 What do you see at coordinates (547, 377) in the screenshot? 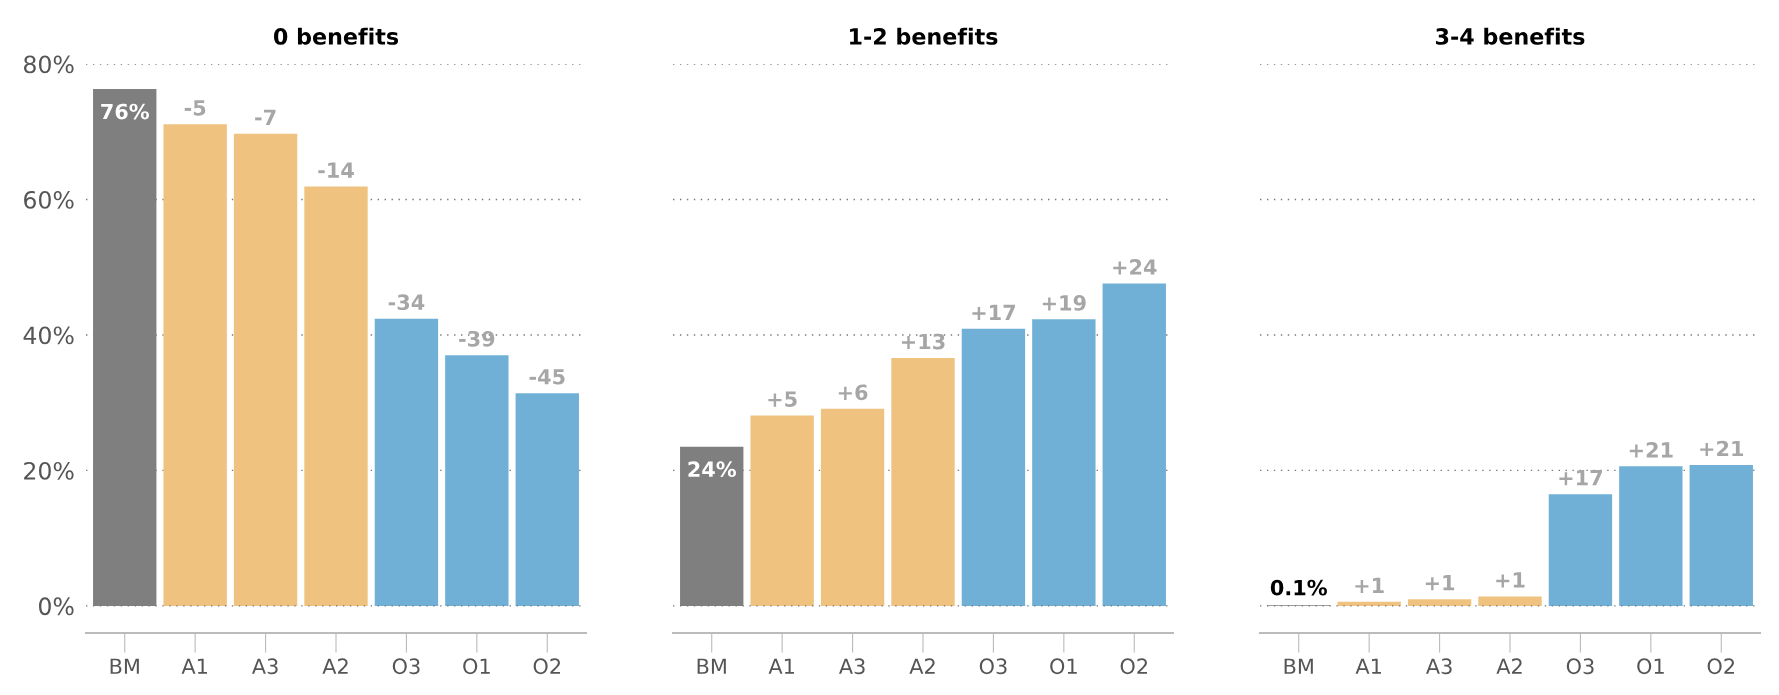
I see `annotation: -45` at bounding box center [547, 377].